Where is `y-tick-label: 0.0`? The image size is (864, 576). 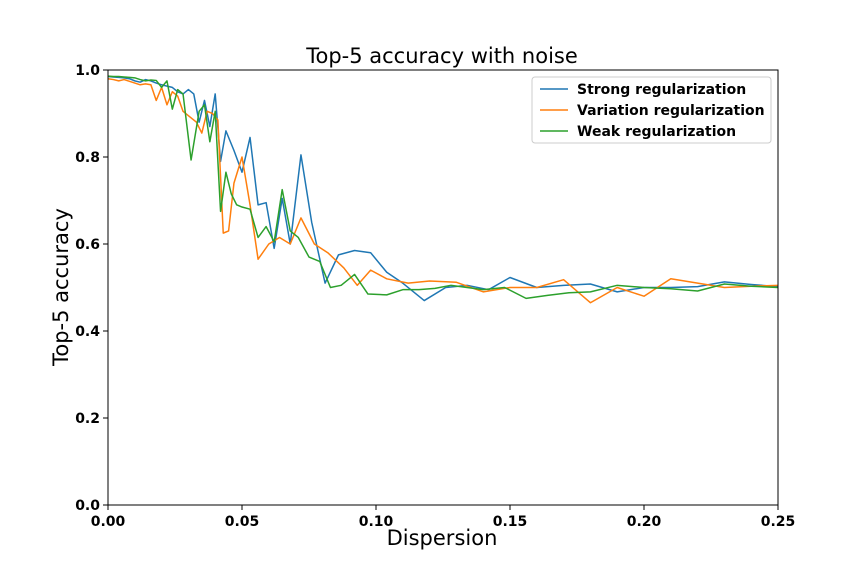 y-tick-label: 0.0 is located at coordinates (87, 506).